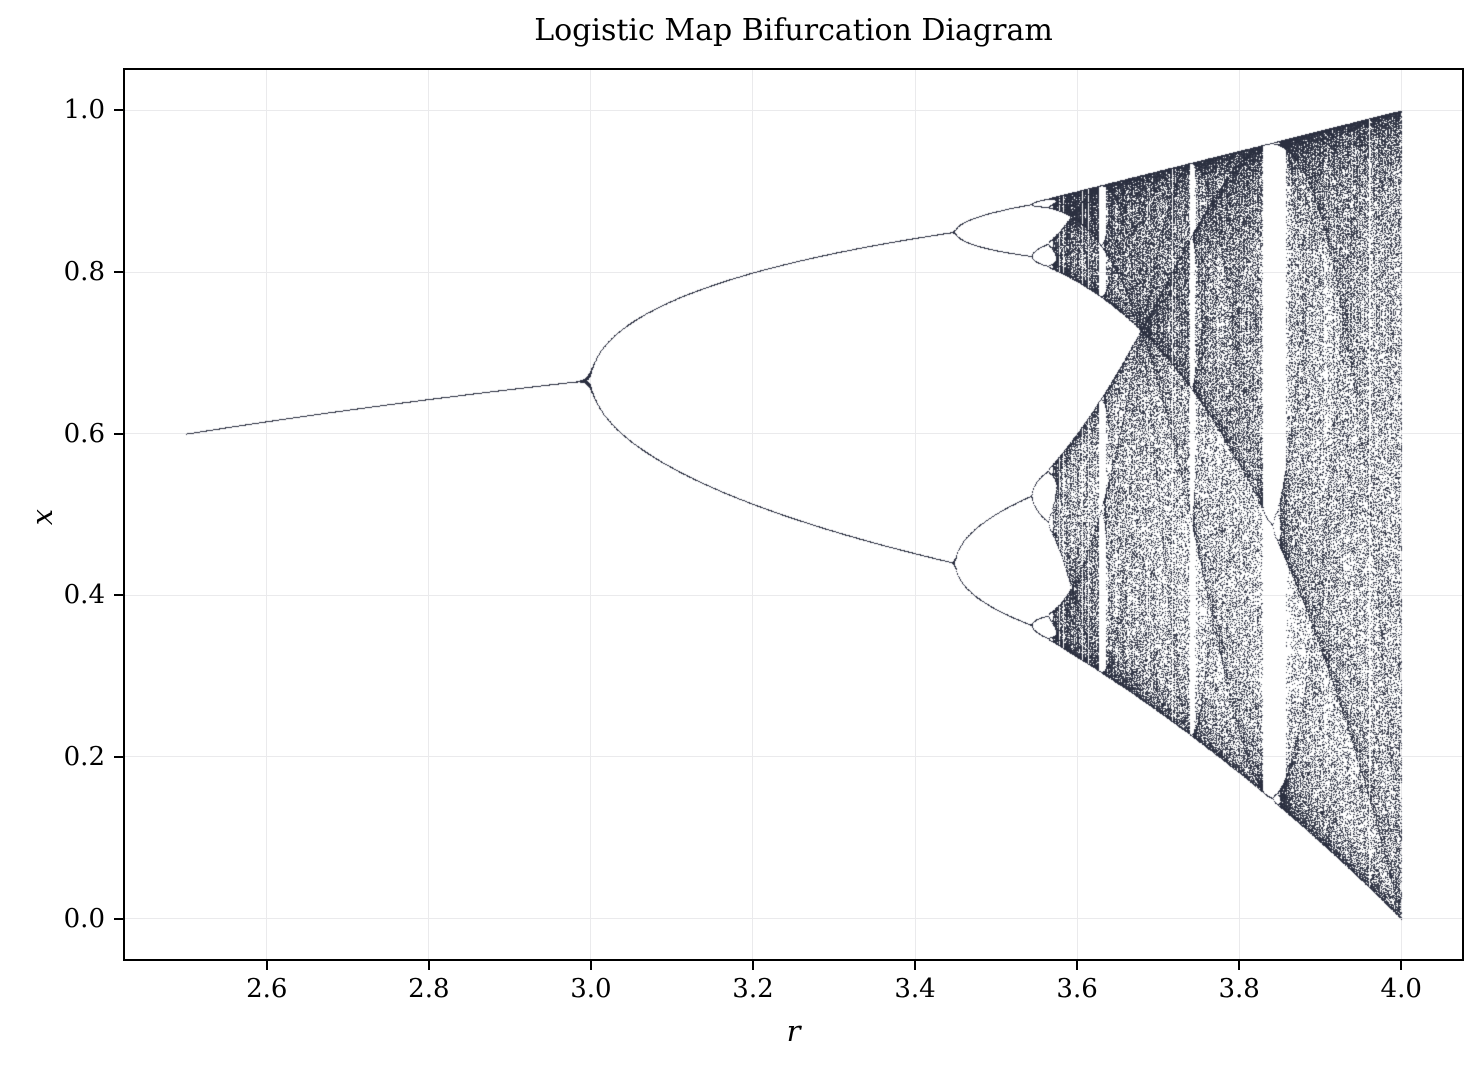  What do you see at coordinates (429, 989) in the screenshot?
I see `x-tick-label: 2.8` at bounding box center [429, 989].